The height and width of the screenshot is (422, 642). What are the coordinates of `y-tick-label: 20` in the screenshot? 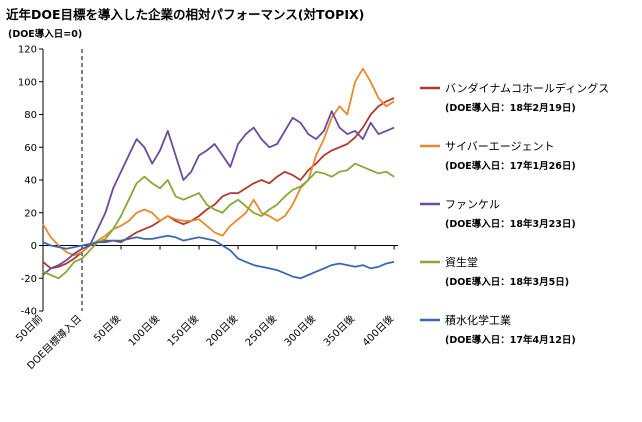 It's located at (30, 213).